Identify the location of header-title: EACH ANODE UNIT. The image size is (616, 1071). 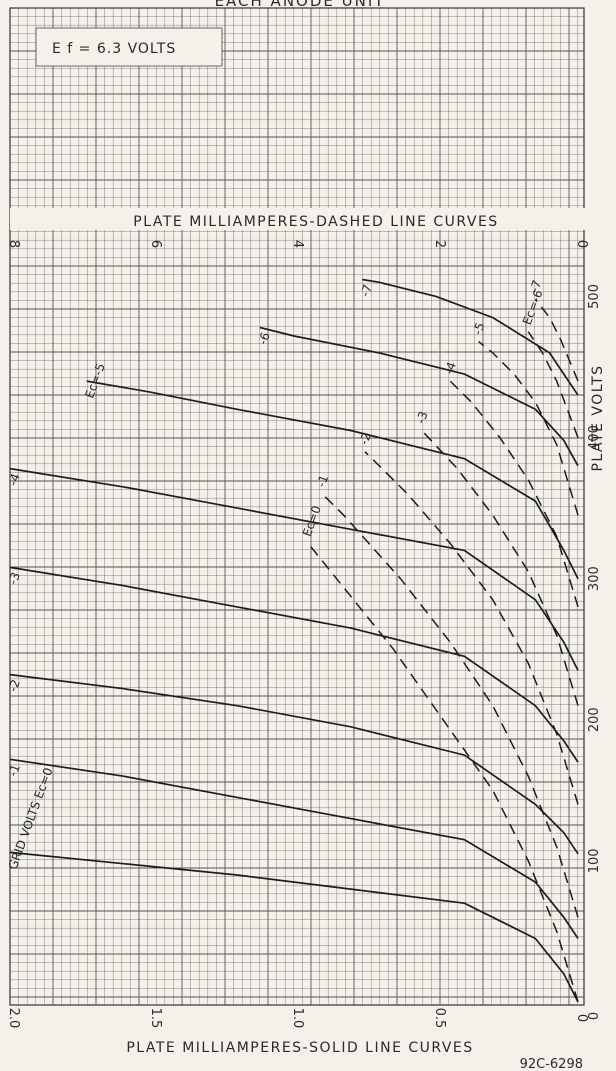
(300, 5).